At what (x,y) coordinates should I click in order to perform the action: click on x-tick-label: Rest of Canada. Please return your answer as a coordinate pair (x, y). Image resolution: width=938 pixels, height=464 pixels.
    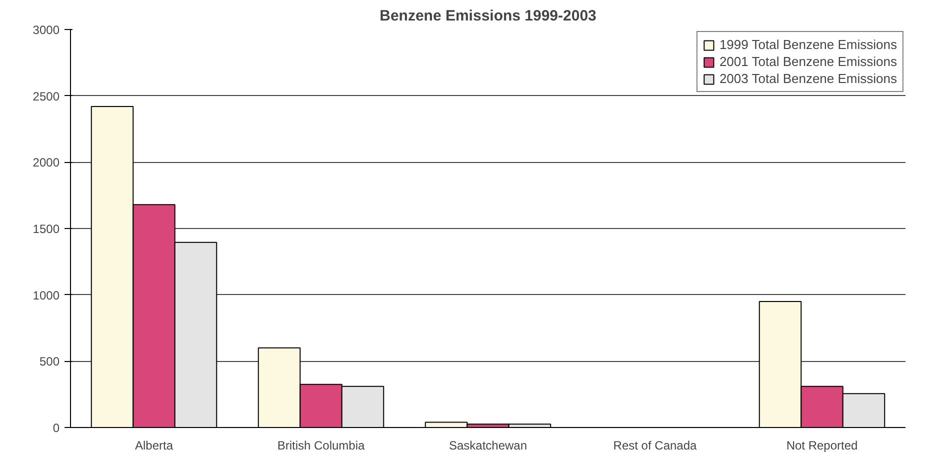
    Looking at the image, I should click on (655, 445).